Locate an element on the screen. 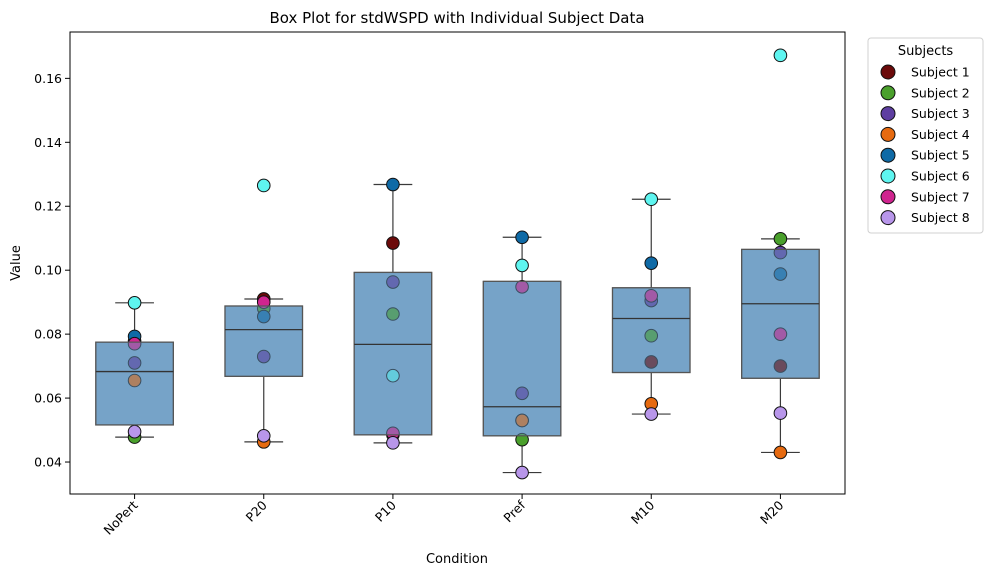  y-tick-label: 0.16 is located at coordinates (48, 78).